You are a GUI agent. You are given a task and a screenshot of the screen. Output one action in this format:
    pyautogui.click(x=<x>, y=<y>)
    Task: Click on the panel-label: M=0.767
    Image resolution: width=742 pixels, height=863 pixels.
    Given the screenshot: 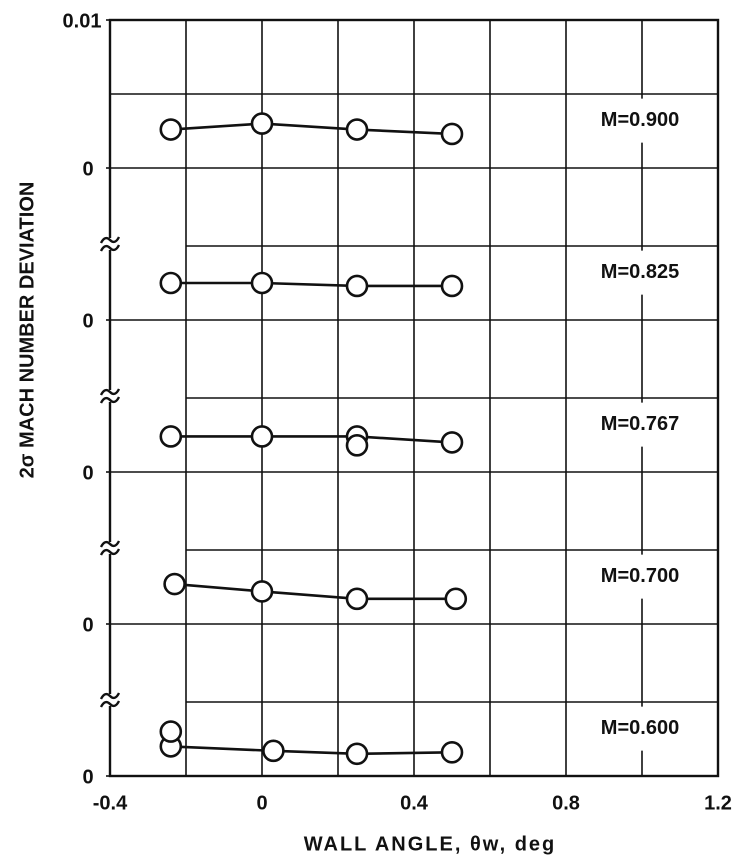 What is the action you would take?
    pyautogui.click(x=640, y=424)
    